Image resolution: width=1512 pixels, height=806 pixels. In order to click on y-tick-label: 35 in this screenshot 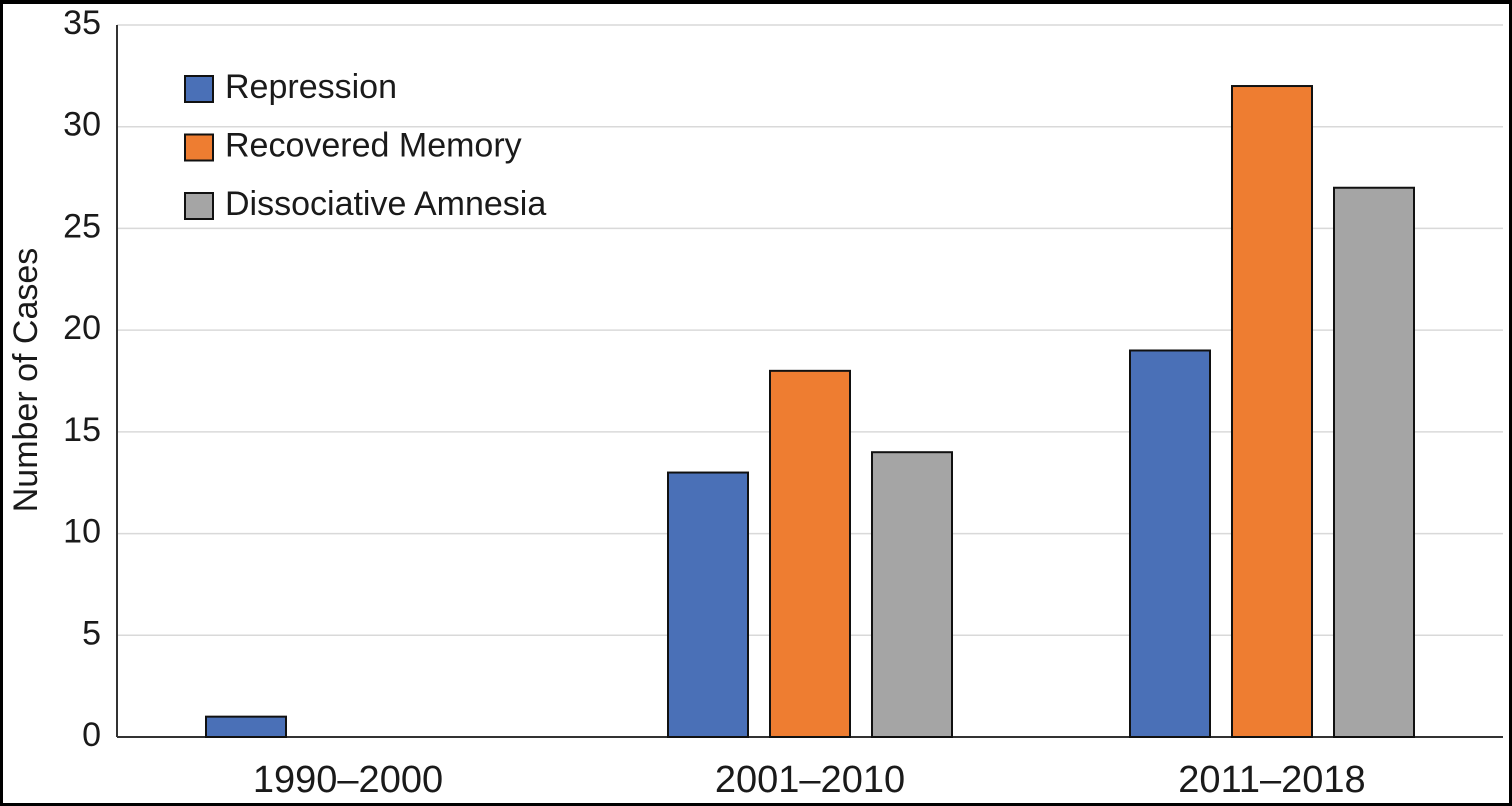, I will do `click(82, 23)`.